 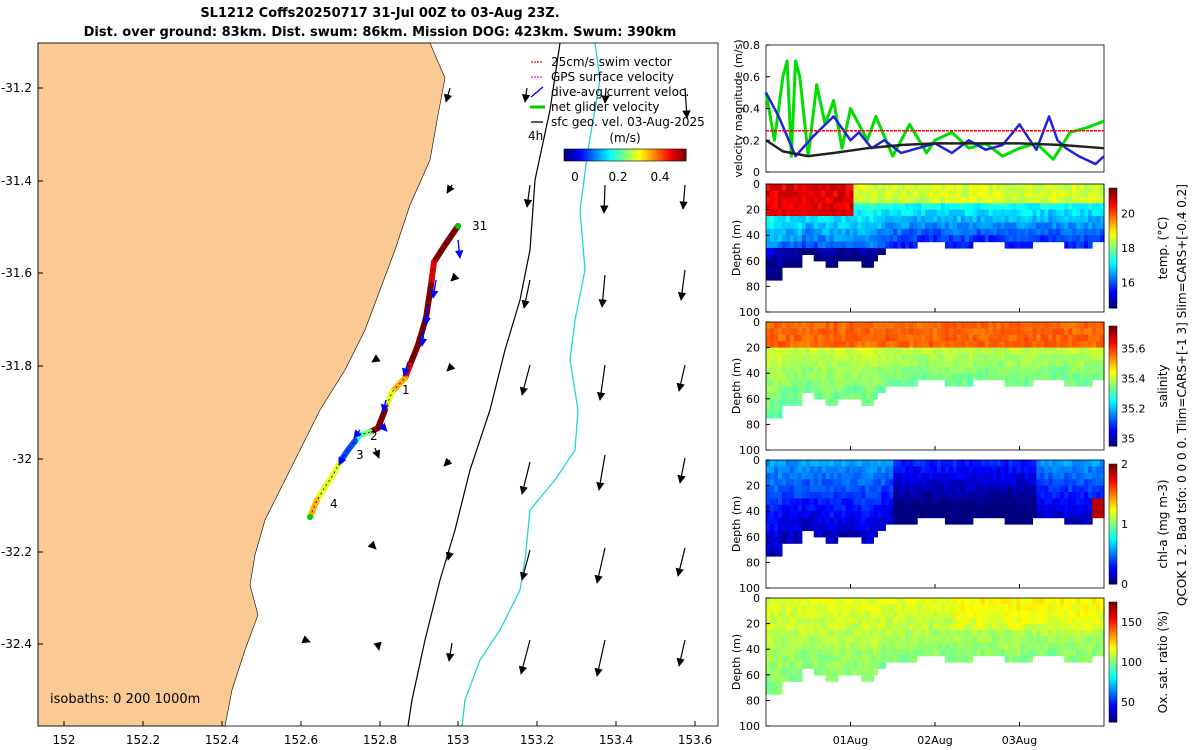 What do you see at coordinates (376, 358) in the screenshot?
I see `surface-velocity-vector` at bounding box center [376, 358].